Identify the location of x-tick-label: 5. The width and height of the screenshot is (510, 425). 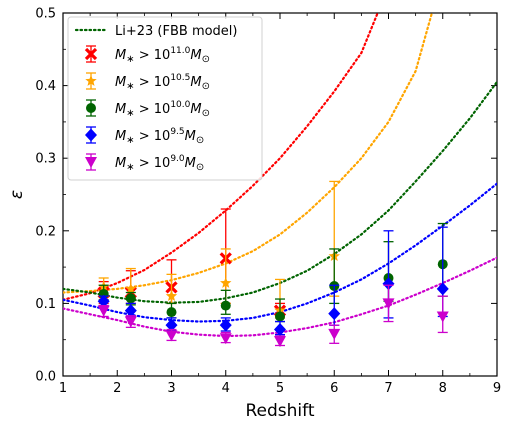
(280, 388).